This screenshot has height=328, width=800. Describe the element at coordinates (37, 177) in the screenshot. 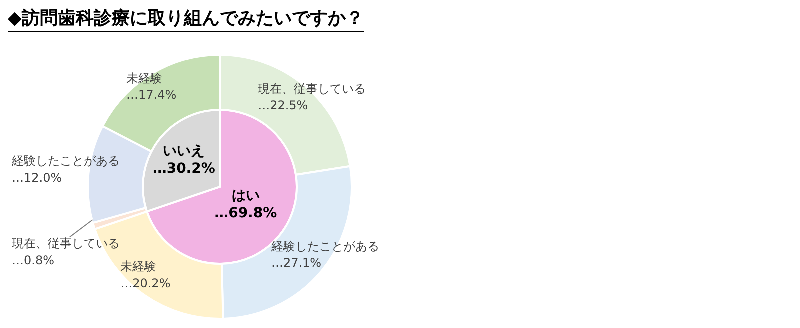

I see `data-label: …12.0%` at that location.